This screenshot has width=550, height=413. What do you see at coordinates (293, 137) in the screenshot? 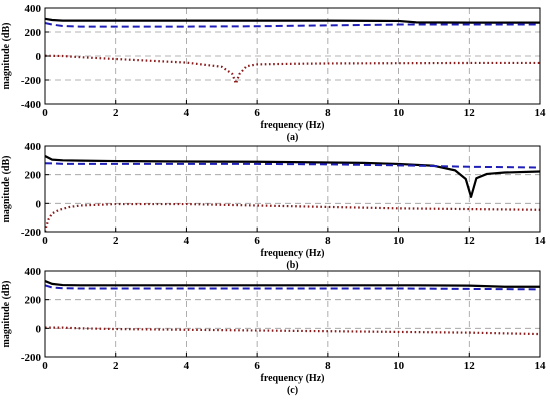
I see `panel-caption: (a)` at bounding box center [293, 137].